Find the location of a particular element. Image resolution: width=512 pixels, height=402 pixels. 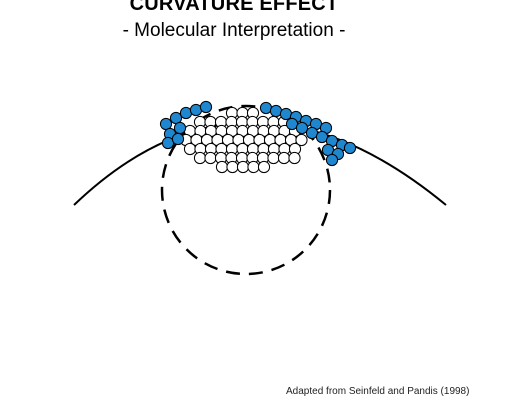

molecule-cluster is located at coordinates (258, 137).